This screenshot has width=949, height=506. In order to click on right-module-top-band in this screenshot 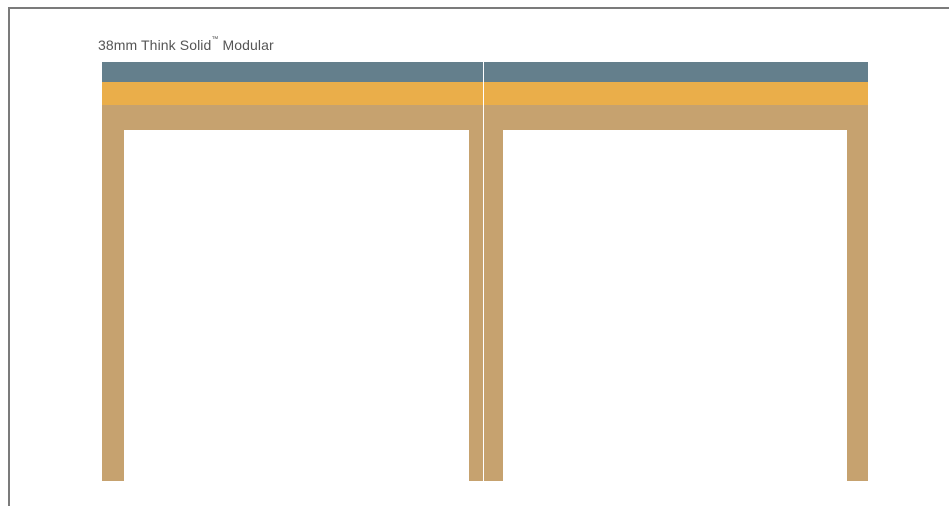, I will do `click(676, 72)`.